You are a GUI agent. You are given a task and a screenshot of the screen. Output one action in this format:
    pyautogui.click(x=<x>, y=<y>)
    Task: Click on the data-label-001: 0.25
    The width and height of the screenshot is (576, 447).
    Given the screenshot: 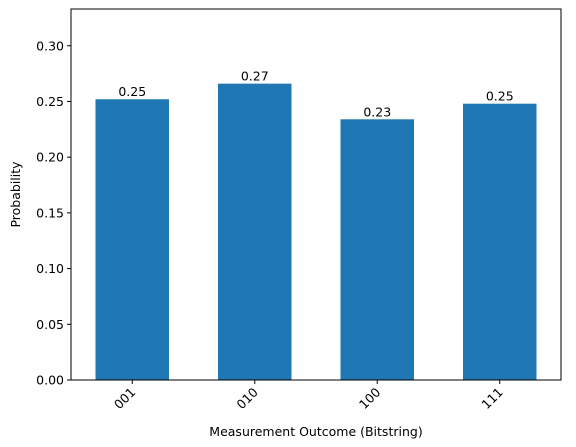 What is the action you would take?
    pyautogui.click(x=132, y=91)
    